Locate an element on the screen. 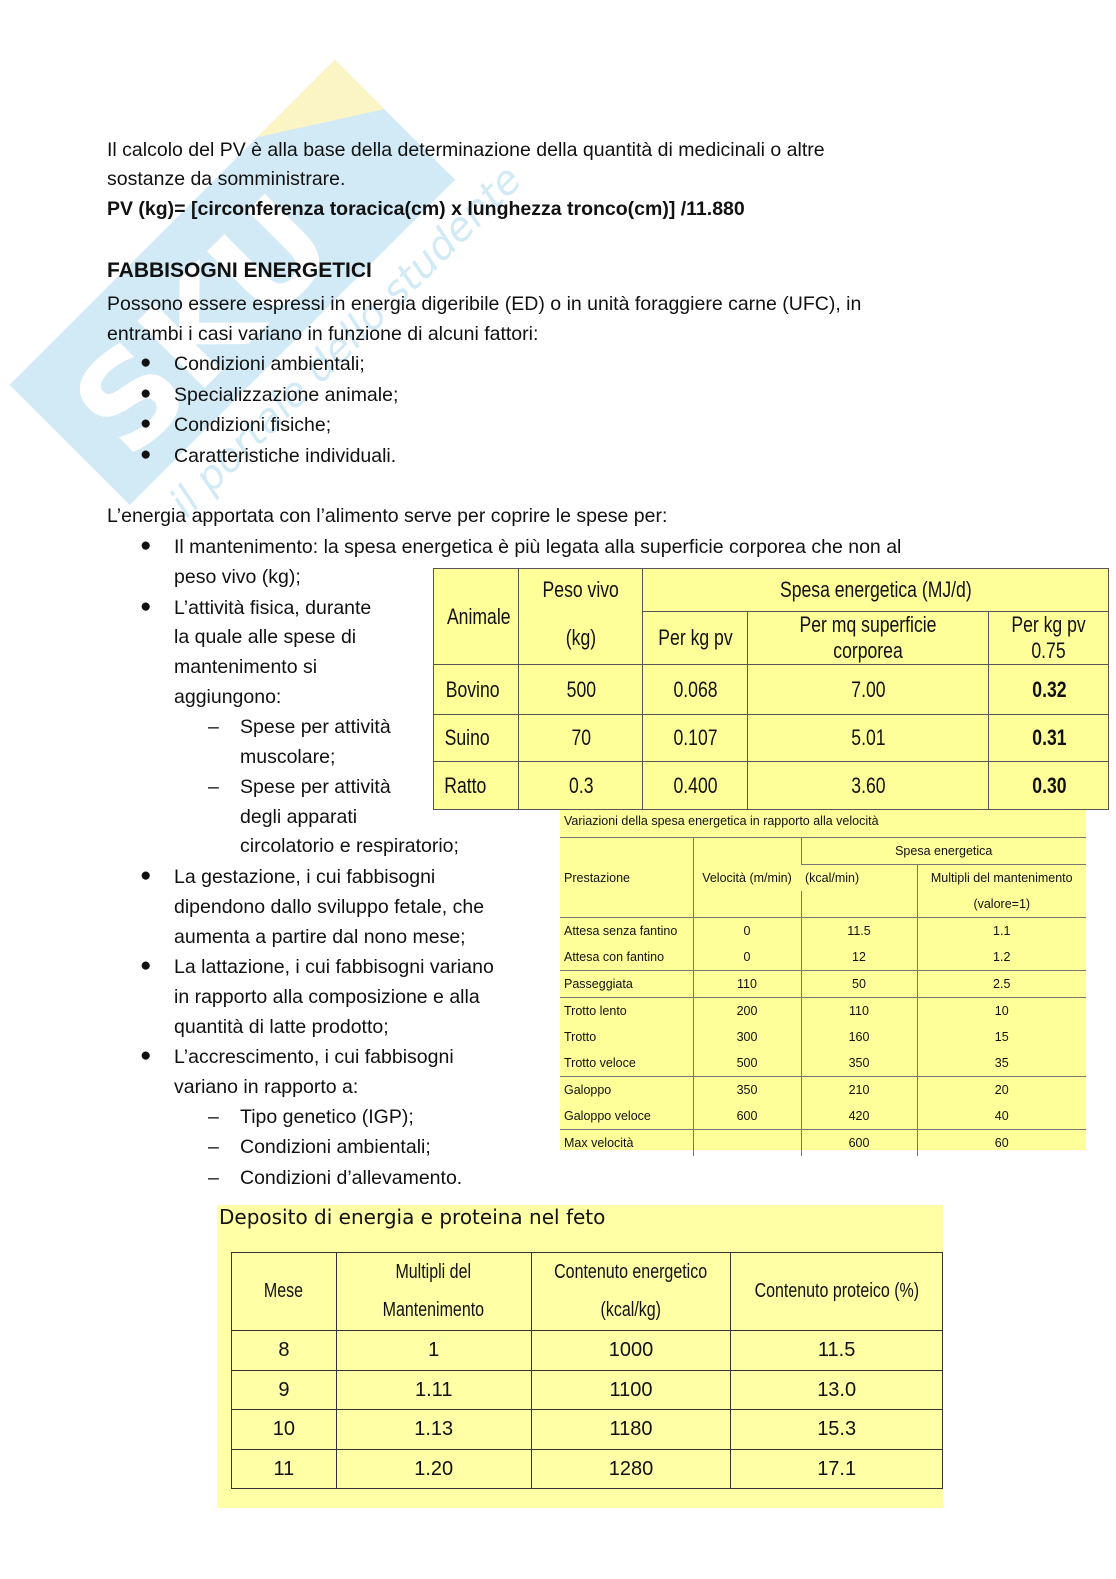  header-cell: (valore=1) is located at coordinates (1001, 904).